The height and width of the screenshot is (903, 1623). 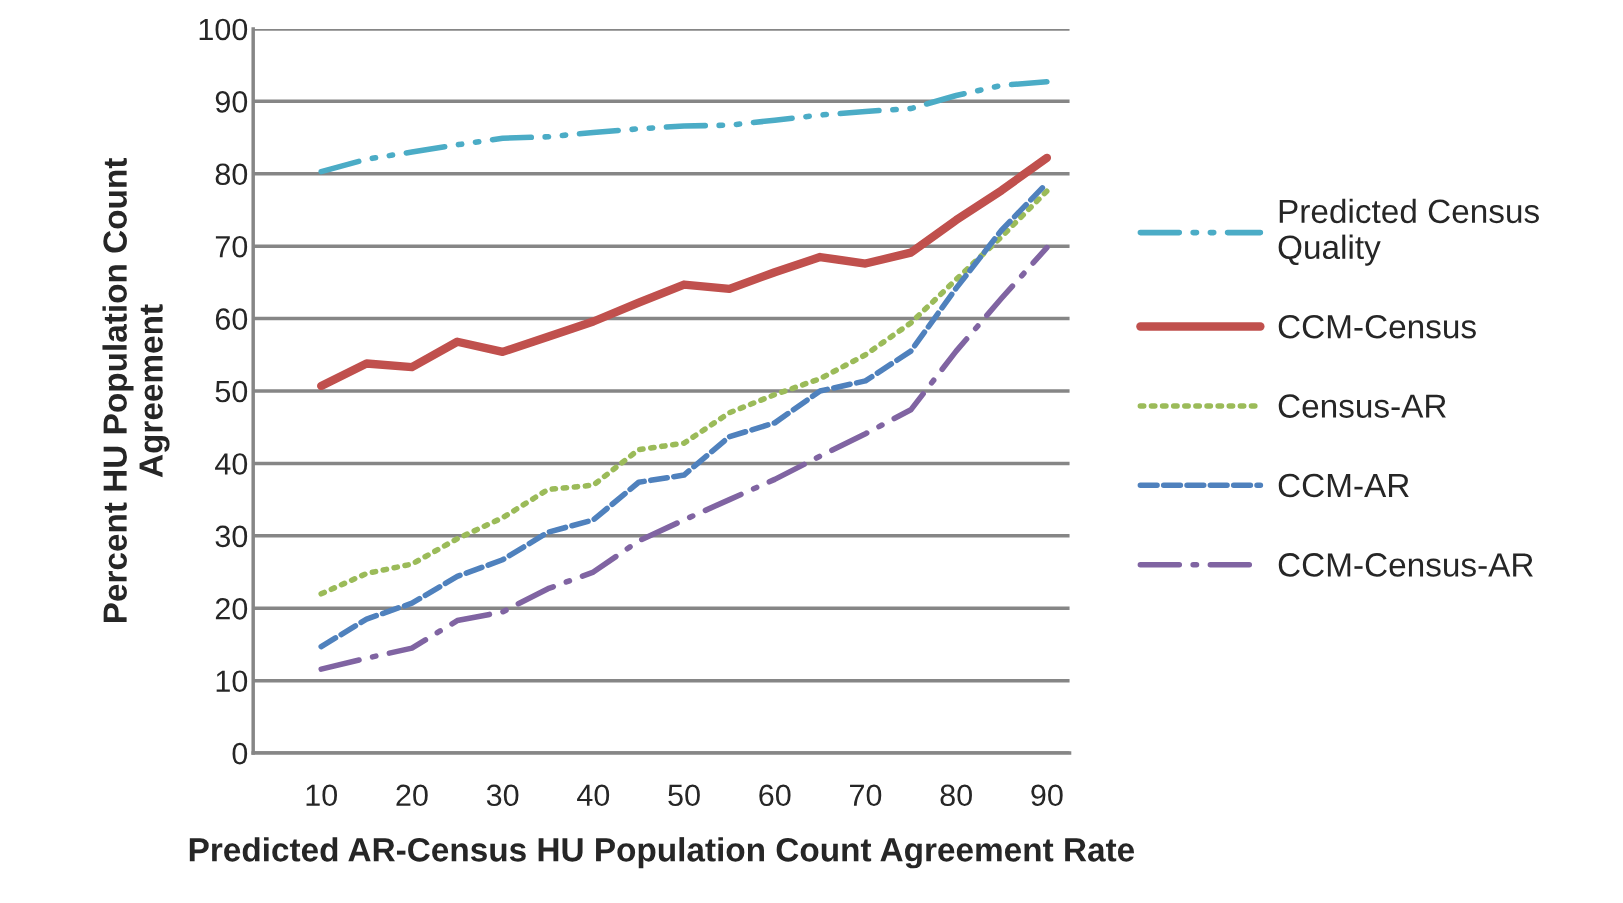 I want to click on legend-label: Predicted Census Quality, so click(x=1408, y=232).